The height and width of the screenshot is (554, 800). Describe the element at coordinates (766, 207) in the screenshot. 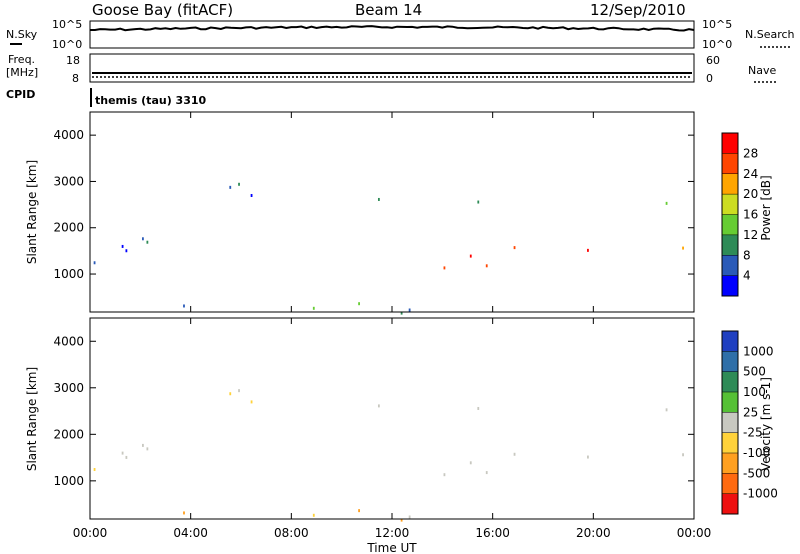

I see `power-colorbar-label: Power [dB]` at that location.